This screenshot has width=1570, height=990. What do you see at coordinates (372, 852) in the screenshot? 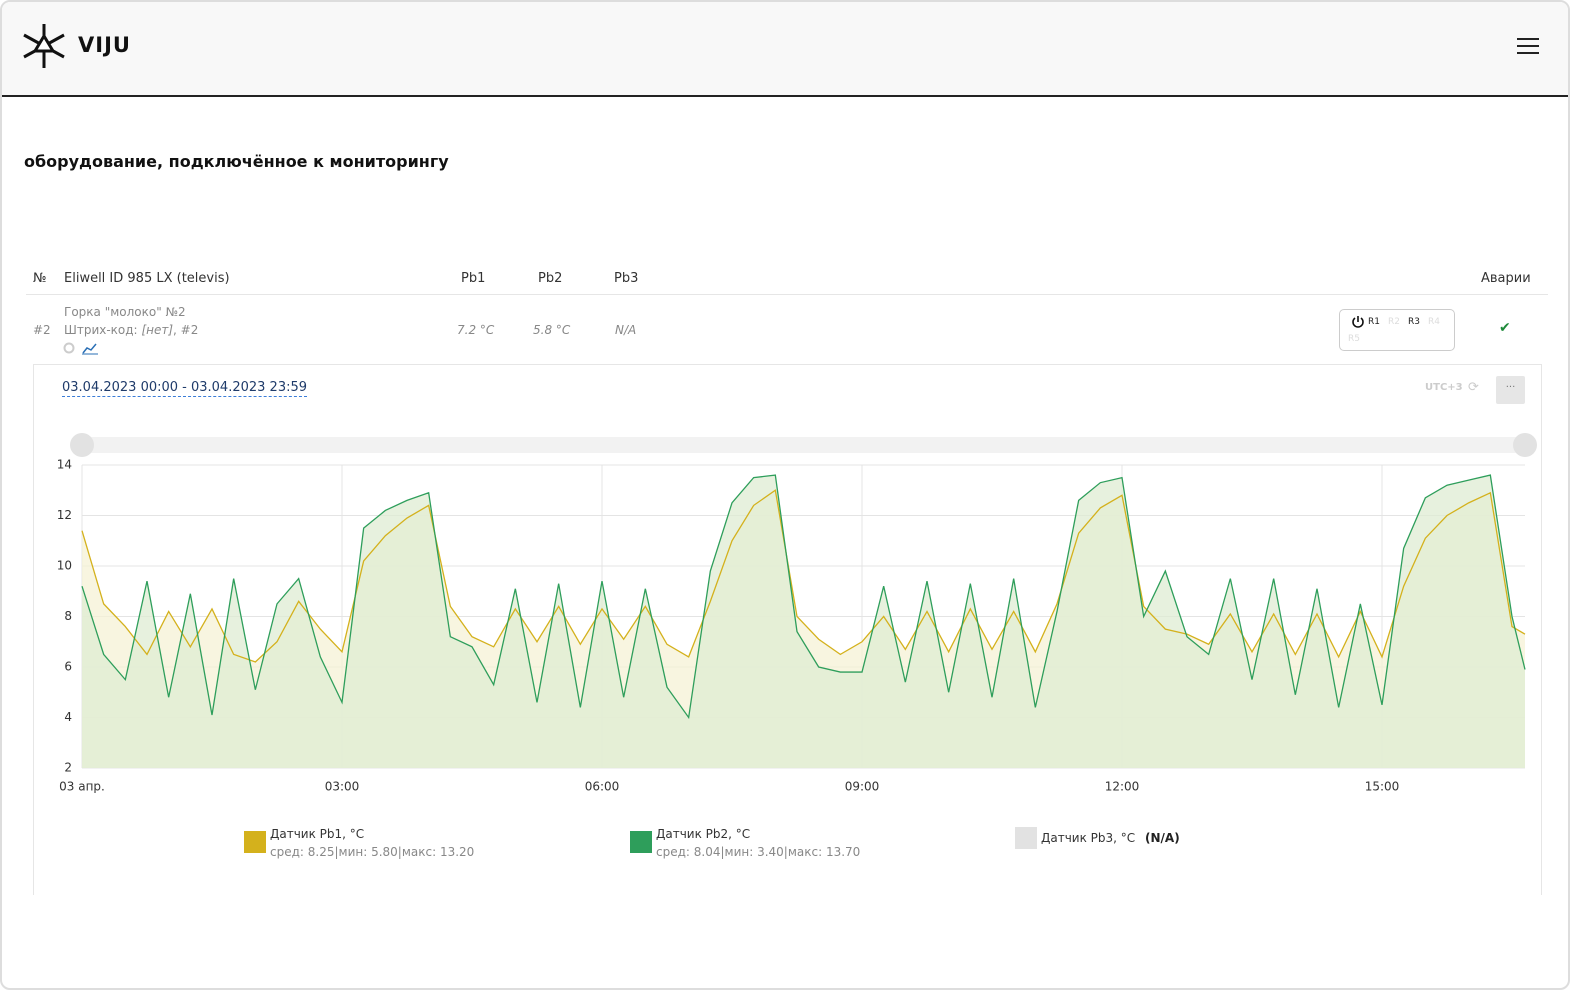
I see `legend-stats: сред: 8.25|мин: 5.80|макс: 13.20` at bounding box center [372, 852].